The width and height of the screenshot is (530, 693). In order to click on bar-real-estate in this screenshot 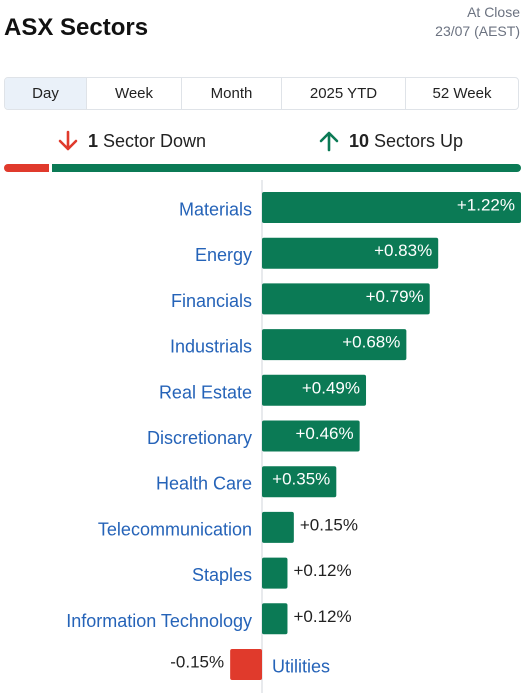, I will do `click(314, 390)`.